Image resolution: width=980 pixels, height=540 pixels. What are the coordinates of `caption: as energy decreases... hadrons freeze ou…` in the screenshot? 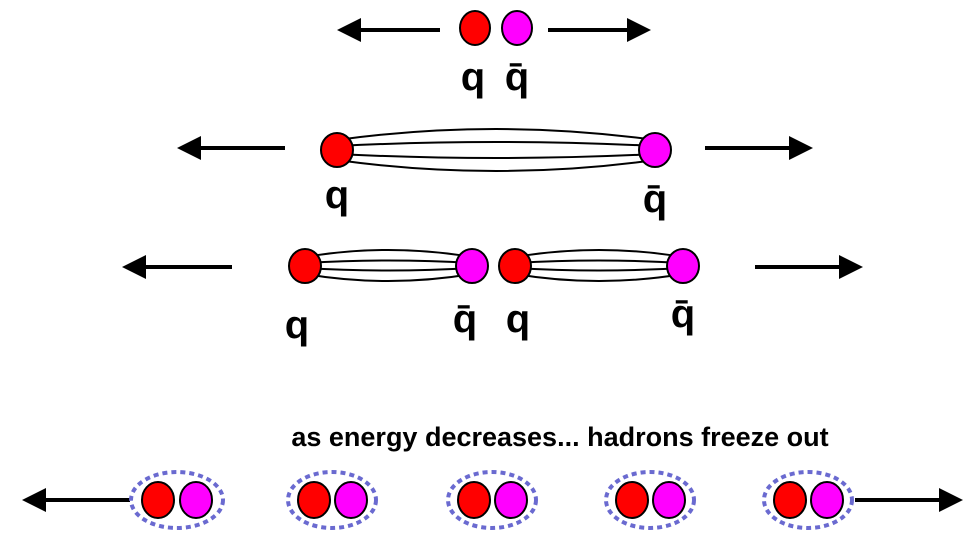 It's located at (559, 437).